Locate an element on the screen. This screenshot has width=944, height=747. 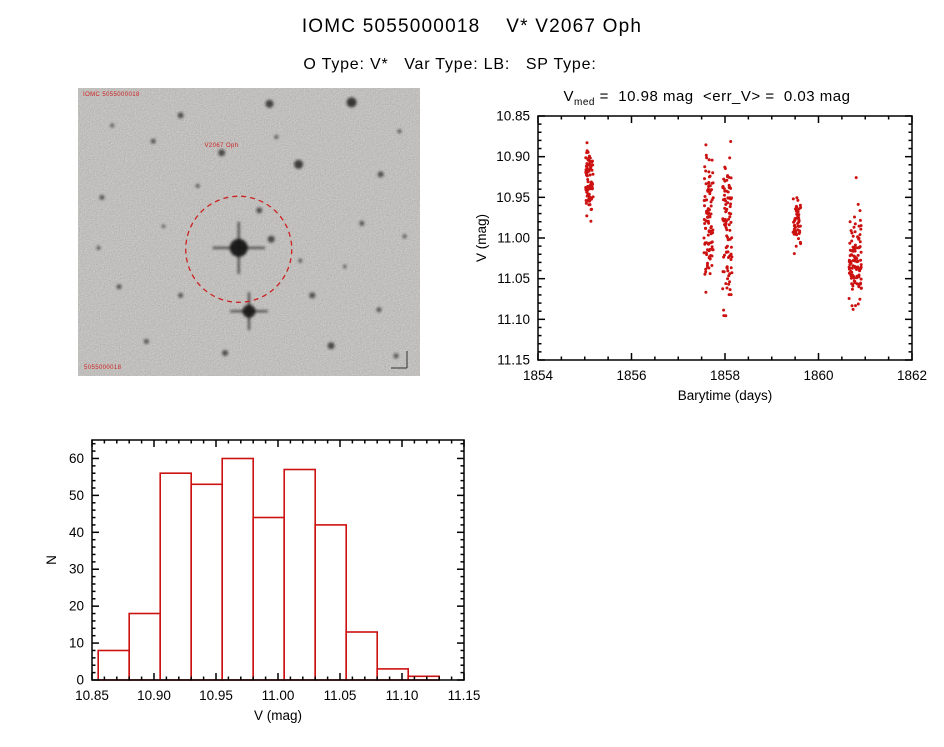
svg-text: 60 is located at coordinates (76, 458).